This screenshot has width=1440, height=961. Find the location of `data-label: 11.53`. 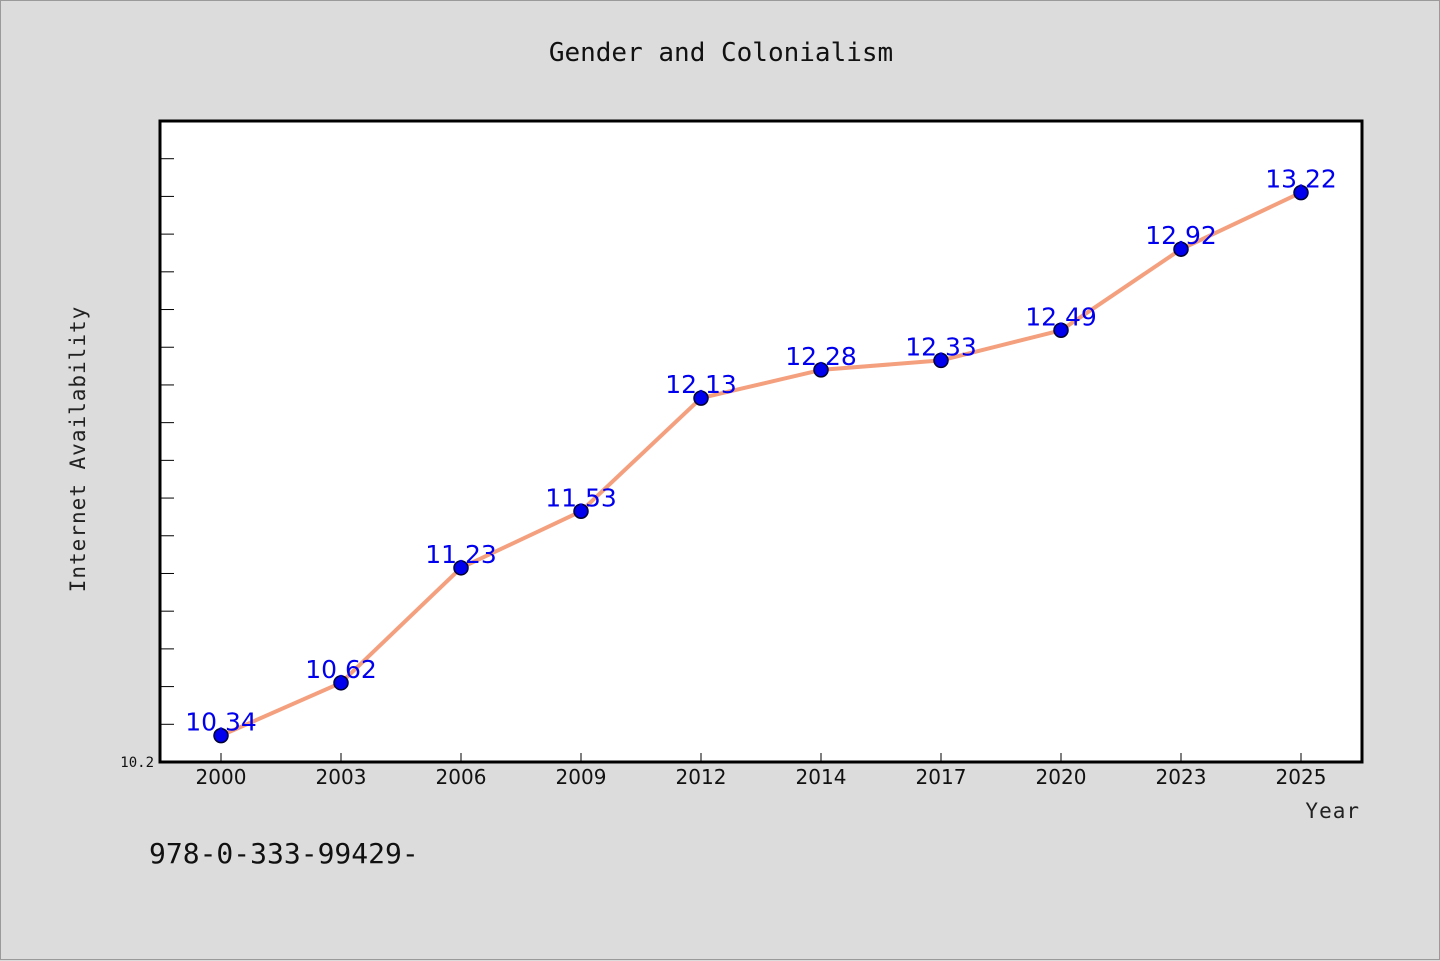

data-label: 11.53 is located at coordinates (581, 497).